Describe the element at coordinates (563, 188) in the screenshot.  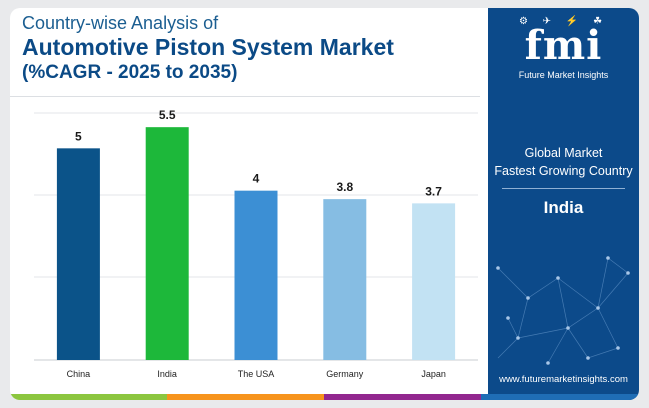
I see `sidebar-divider` at that location.